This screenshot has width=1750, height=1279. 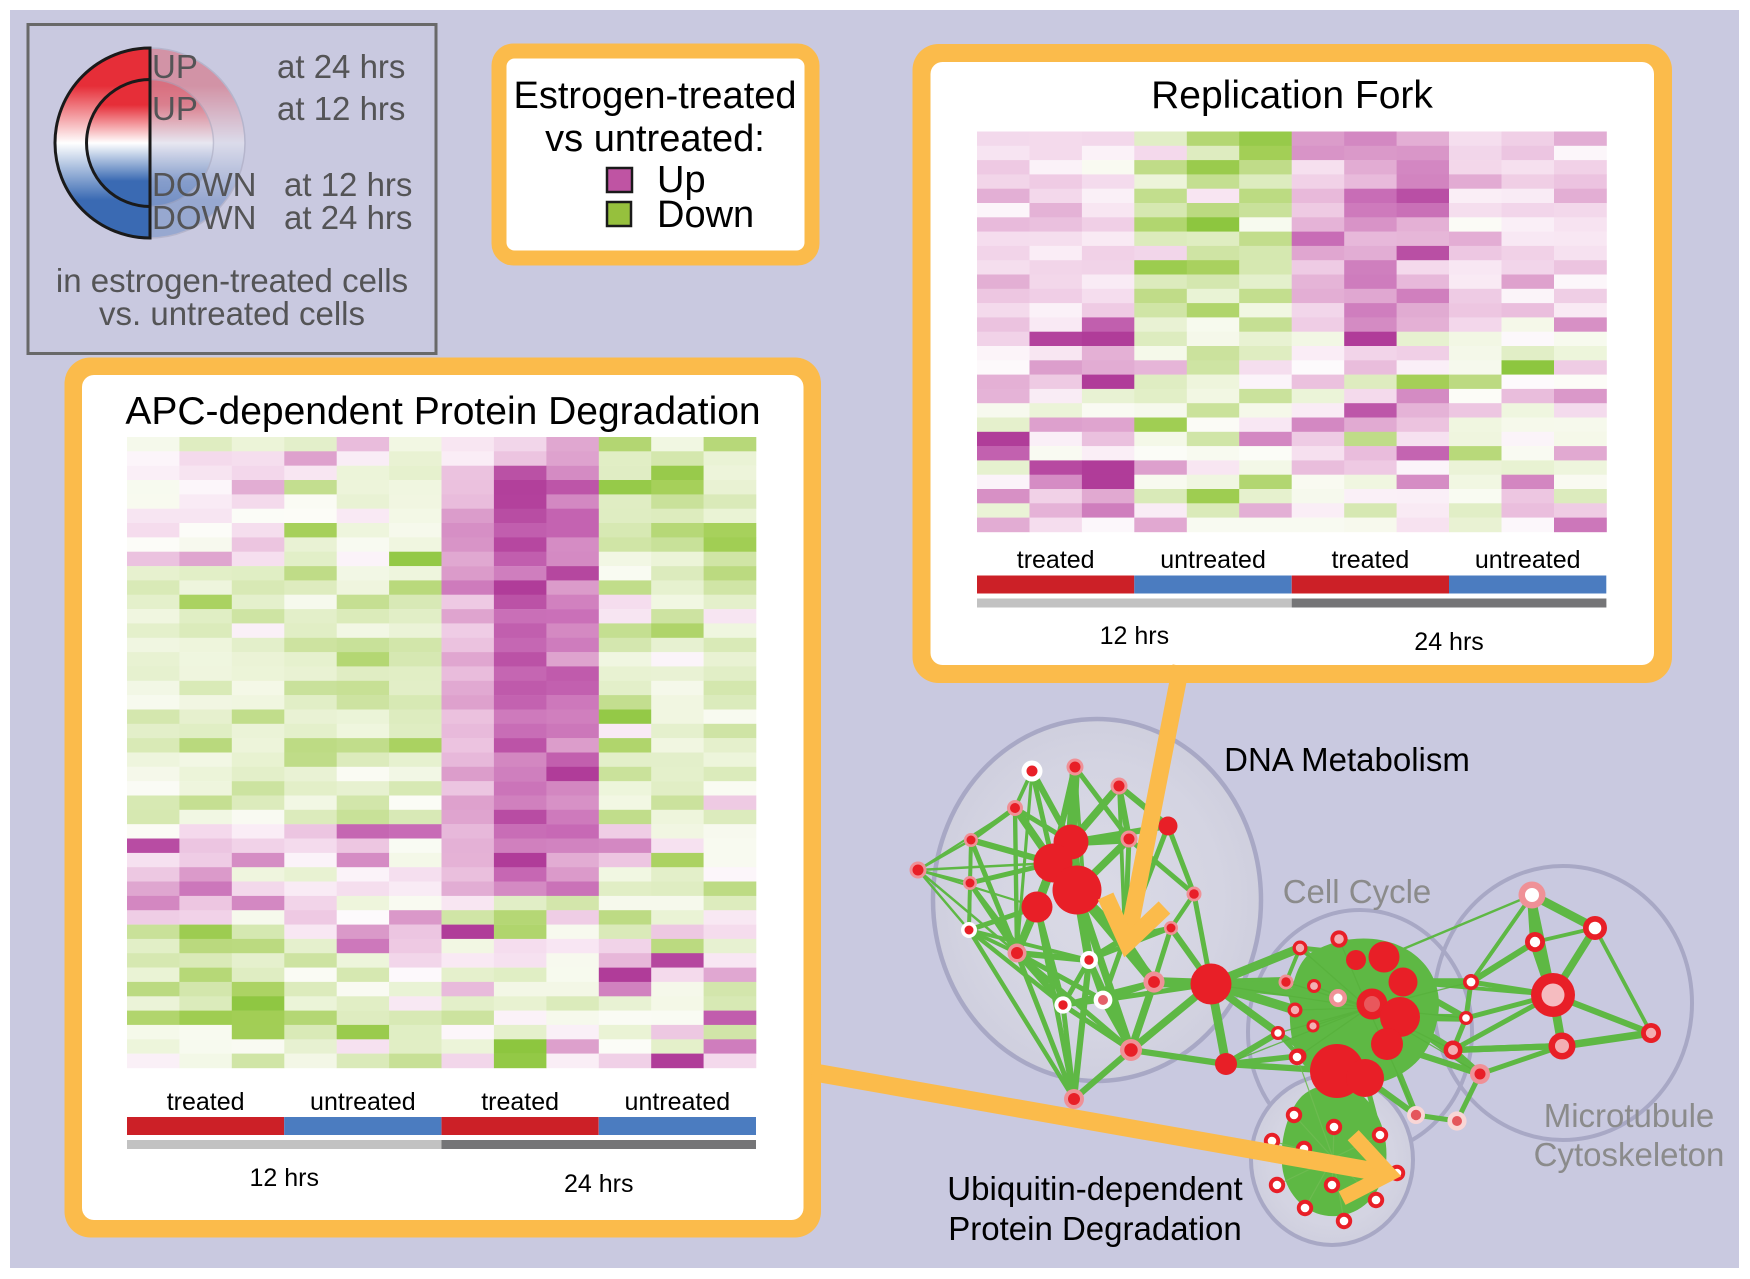 I want to click on svg-text: Cell Cycle, so click(x=1357, y=891).